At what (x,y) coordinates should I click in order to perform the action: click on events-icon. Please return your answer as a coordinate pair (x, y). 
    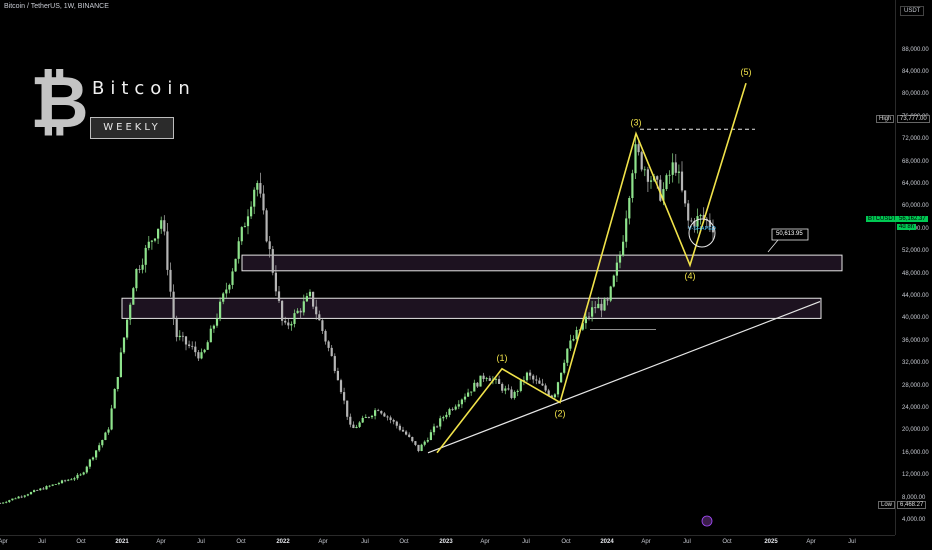
    Looking at the image, I should click on (707, 521).